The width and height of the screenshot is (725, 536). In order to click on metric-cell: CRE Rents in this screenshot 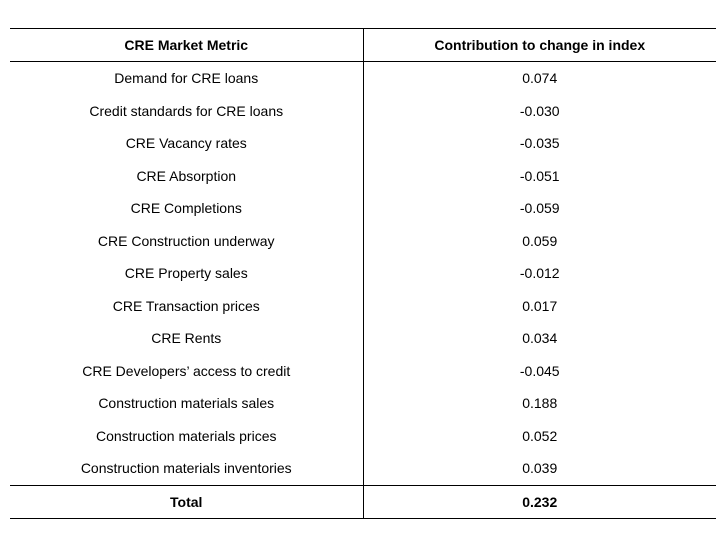, I will do `click(187, 338)`.